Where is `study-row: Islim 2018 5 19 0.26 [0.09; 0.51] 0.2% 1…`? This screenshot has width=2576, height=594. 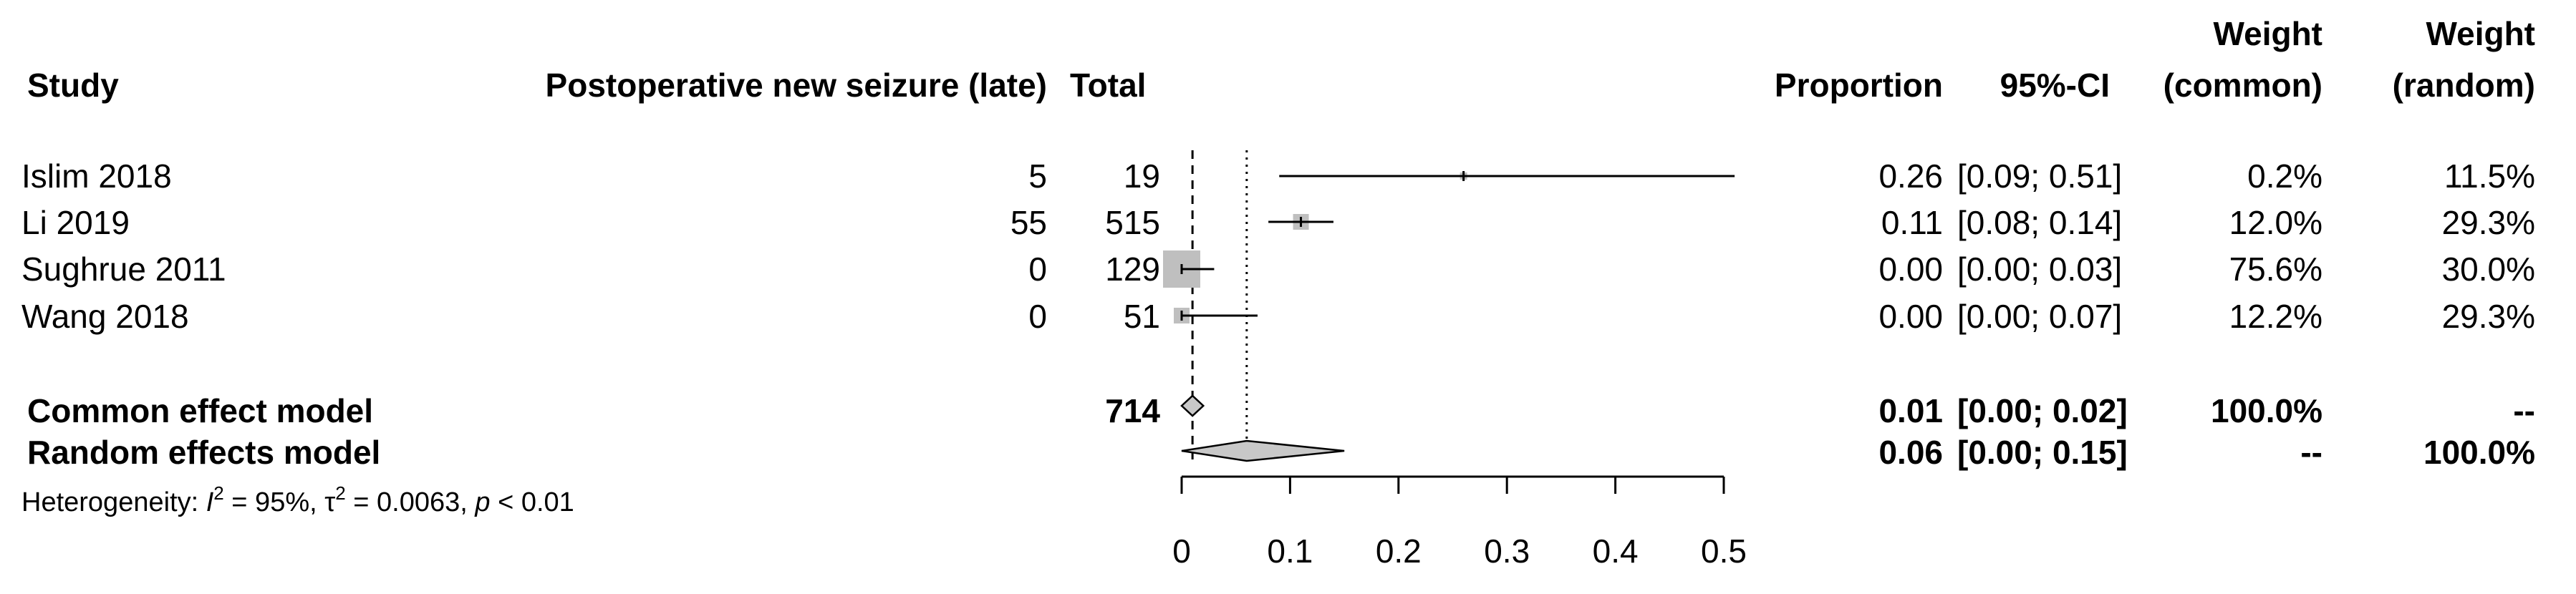 study-row: Islim 2018 5 19 0.26 [0.09; 0.51] 0.2% 1… is located at coordinates (1278, 176).